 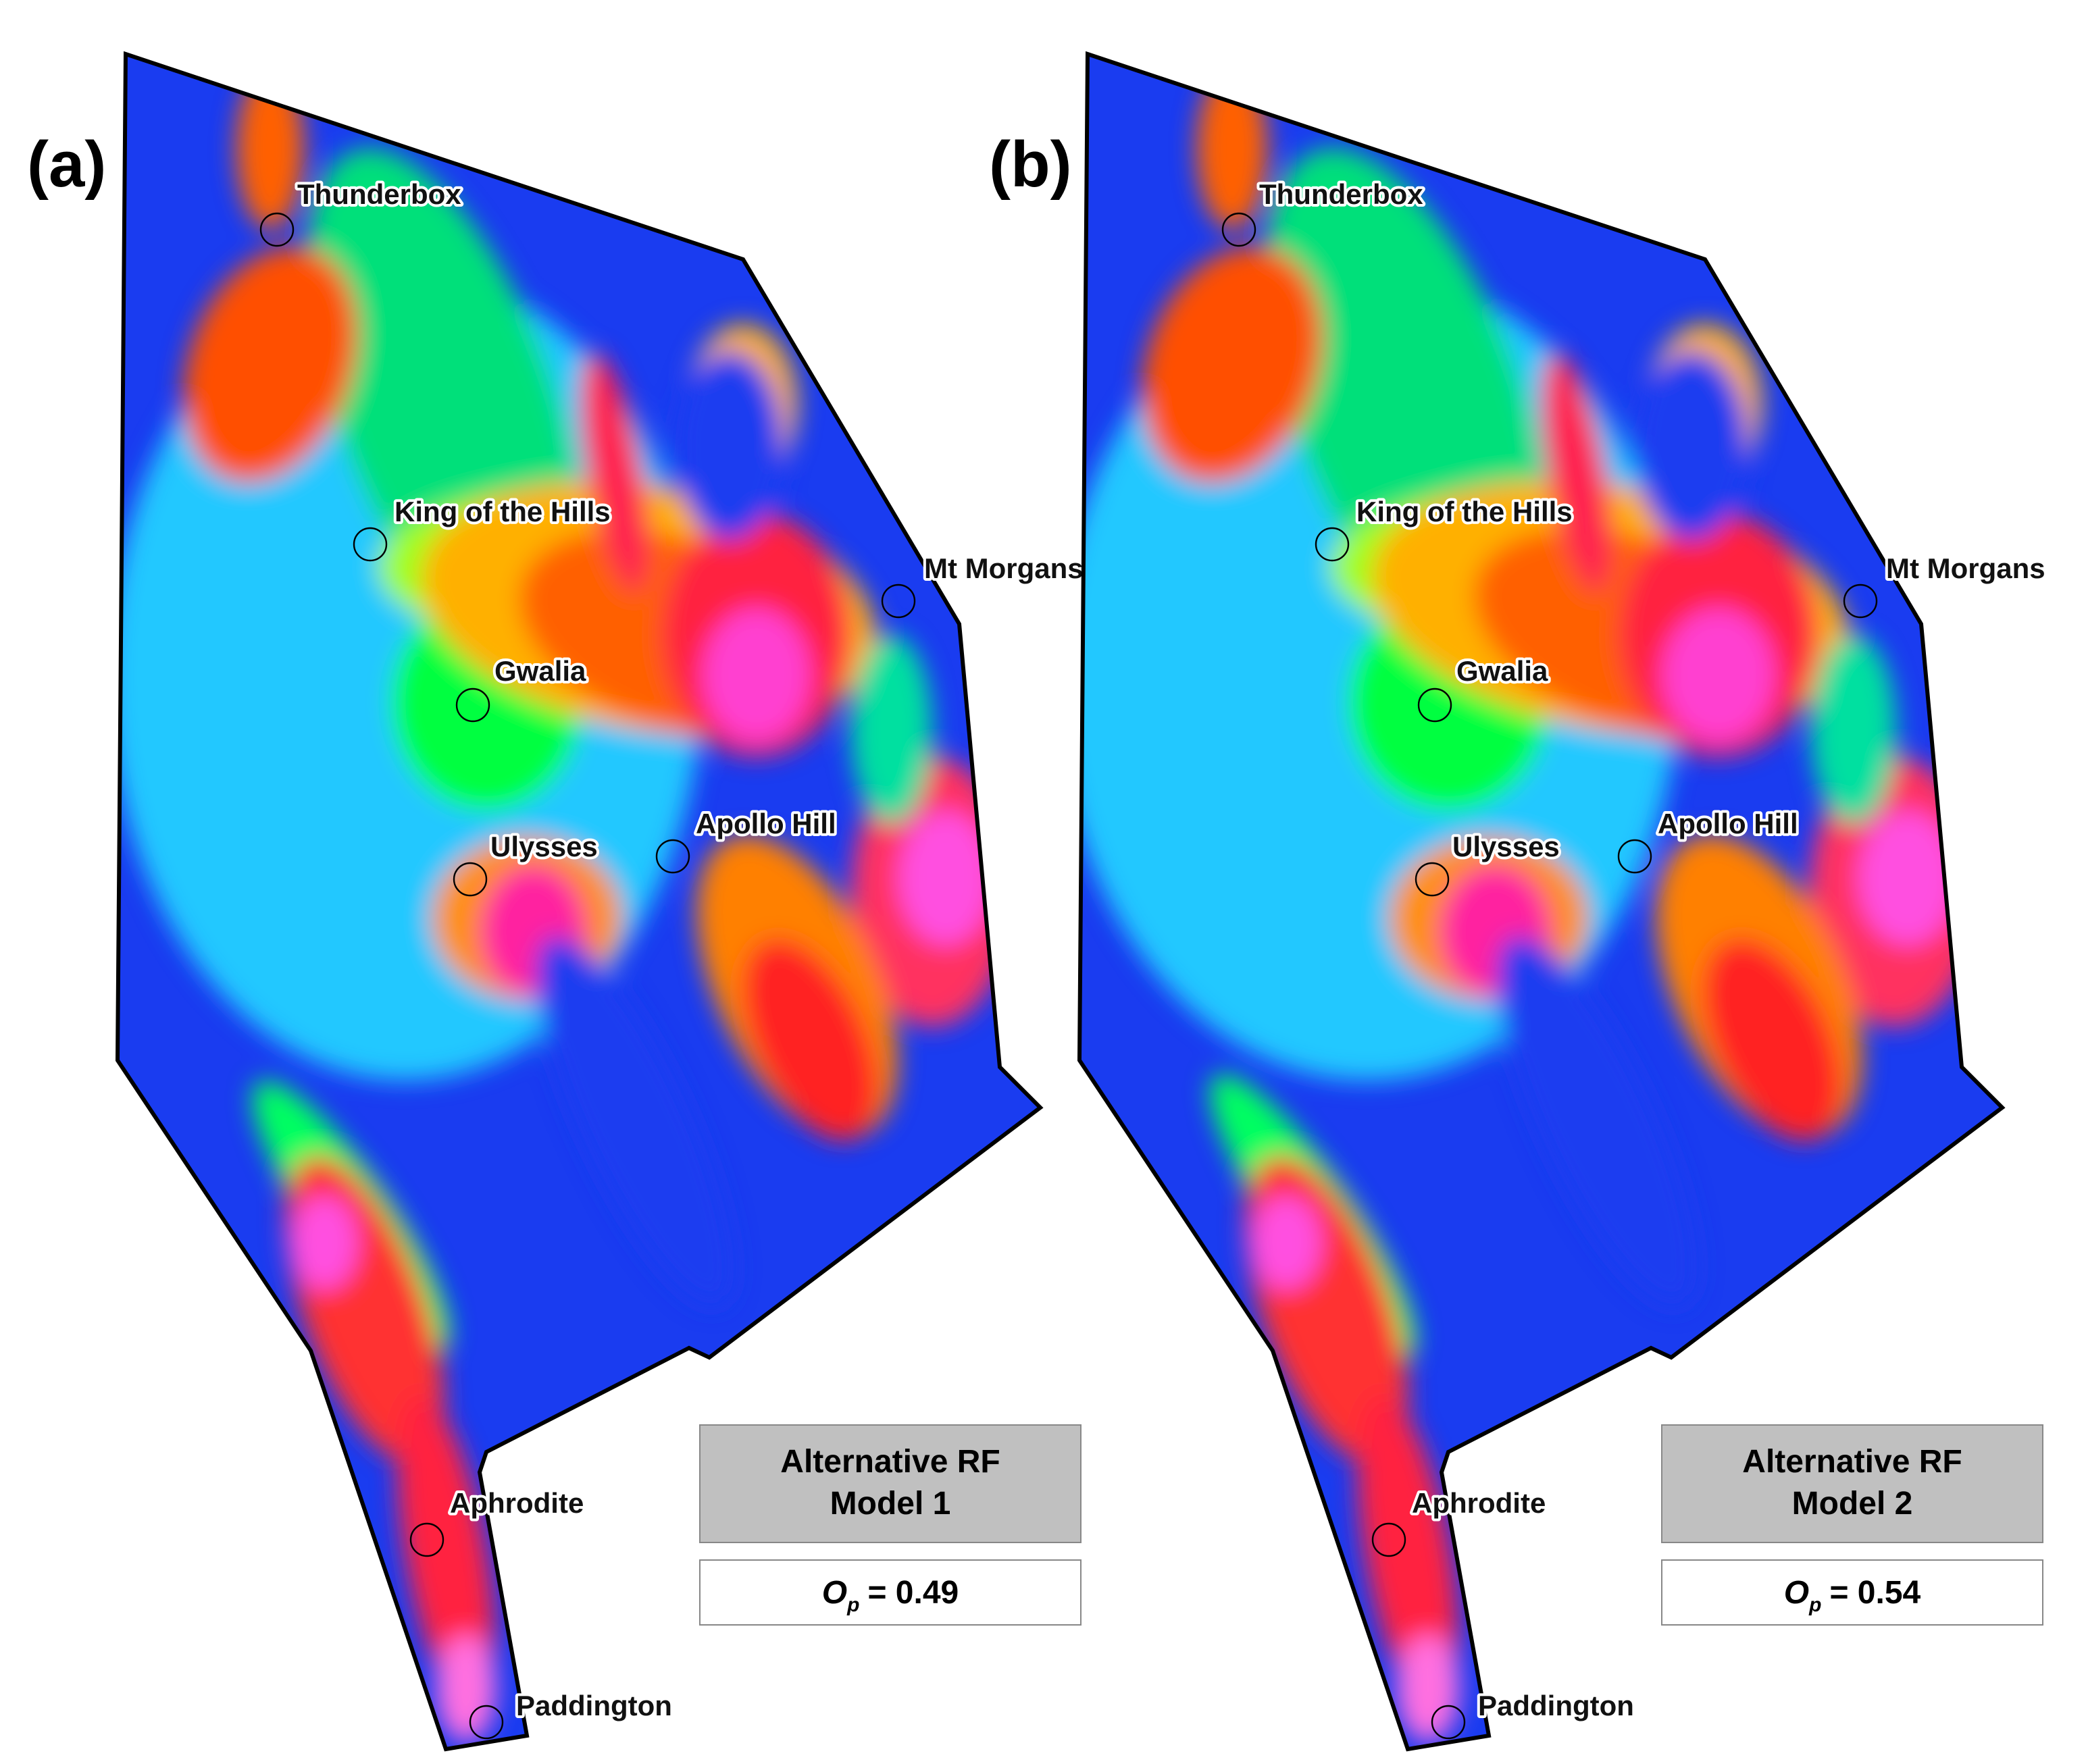 I want to click on metric: Op = 0.54, so click(x=1852, y=1595).